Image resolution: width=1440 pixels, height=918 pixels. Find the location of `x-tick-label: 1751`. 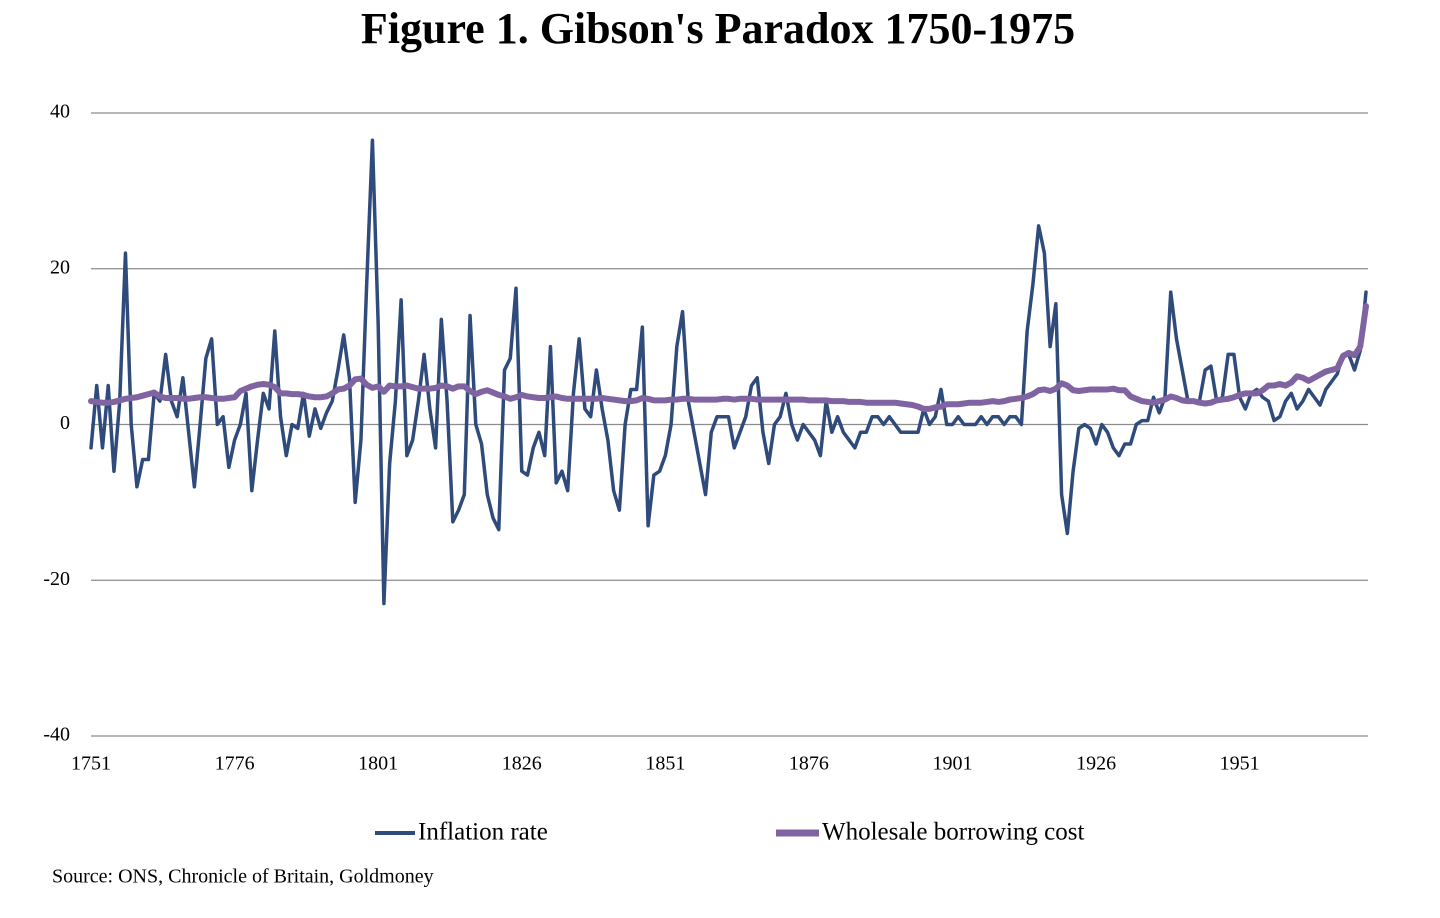

x-tick-label: 1751 is located at coordinates (91, 764).